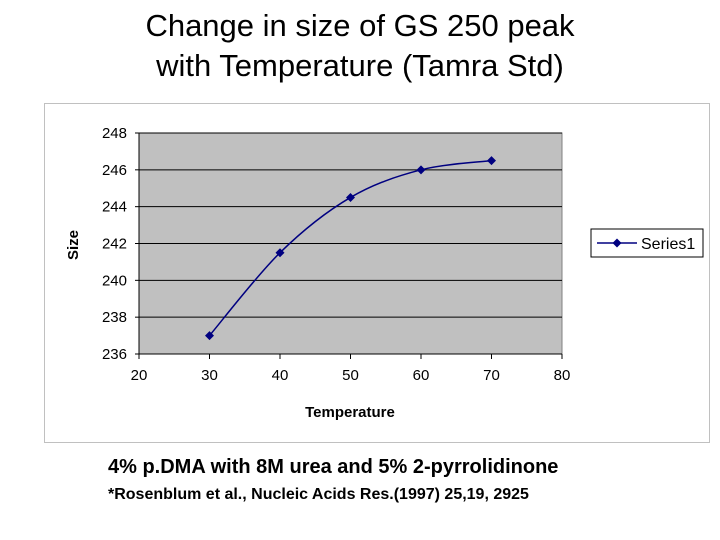 The image size is (720, 540). I want to click on series-markers, so click(350, 248).